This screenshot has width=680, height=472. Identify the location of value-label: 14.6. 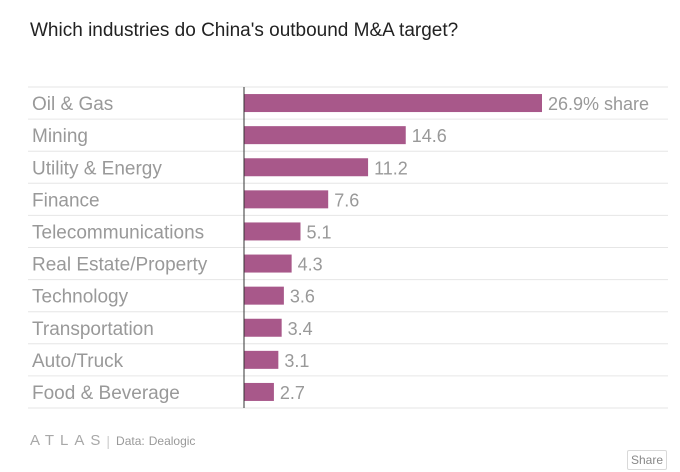
(429, 136).